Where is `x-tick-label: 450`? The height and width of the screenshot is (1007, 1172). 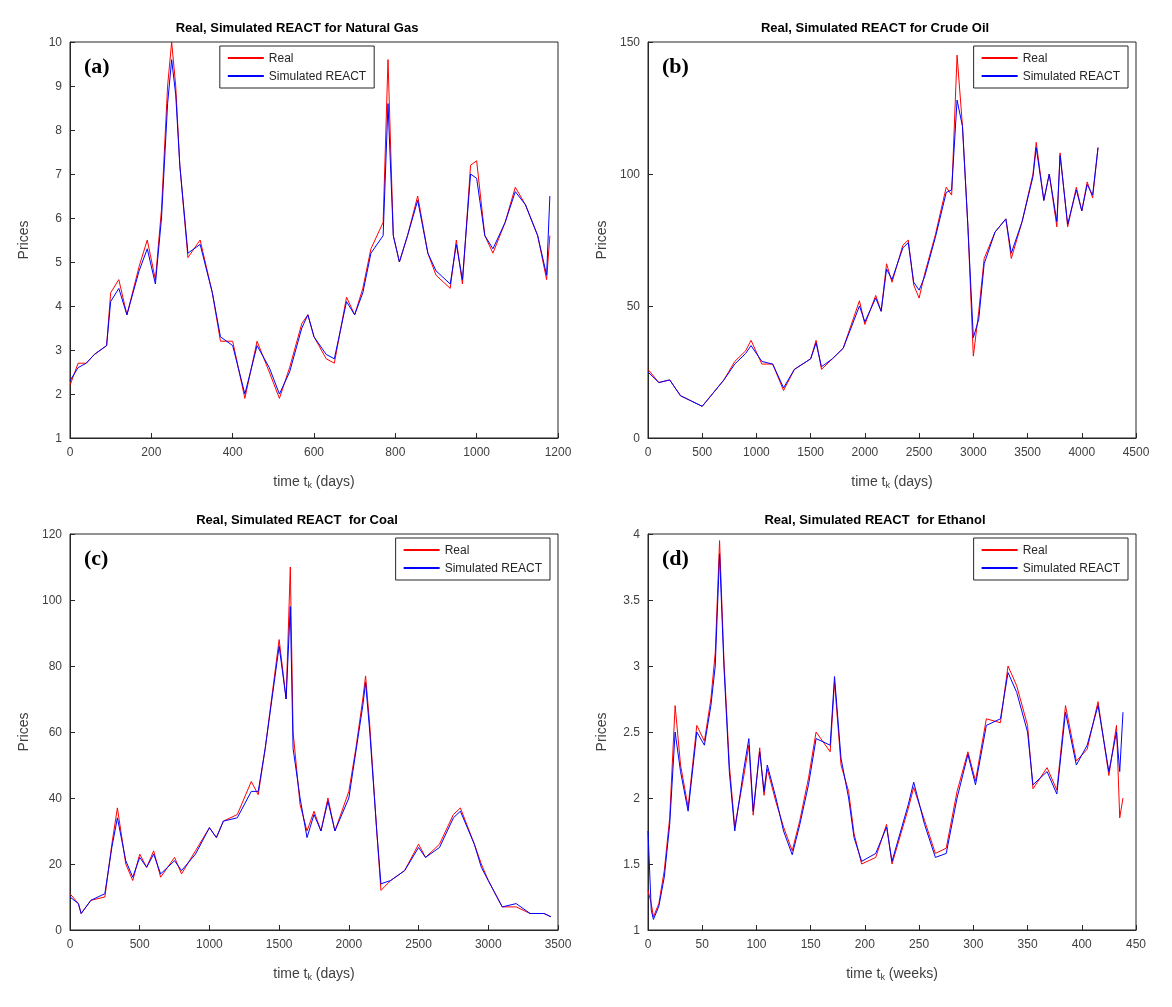 x-tick-label: 450 is located at coordinates (1136, 944).